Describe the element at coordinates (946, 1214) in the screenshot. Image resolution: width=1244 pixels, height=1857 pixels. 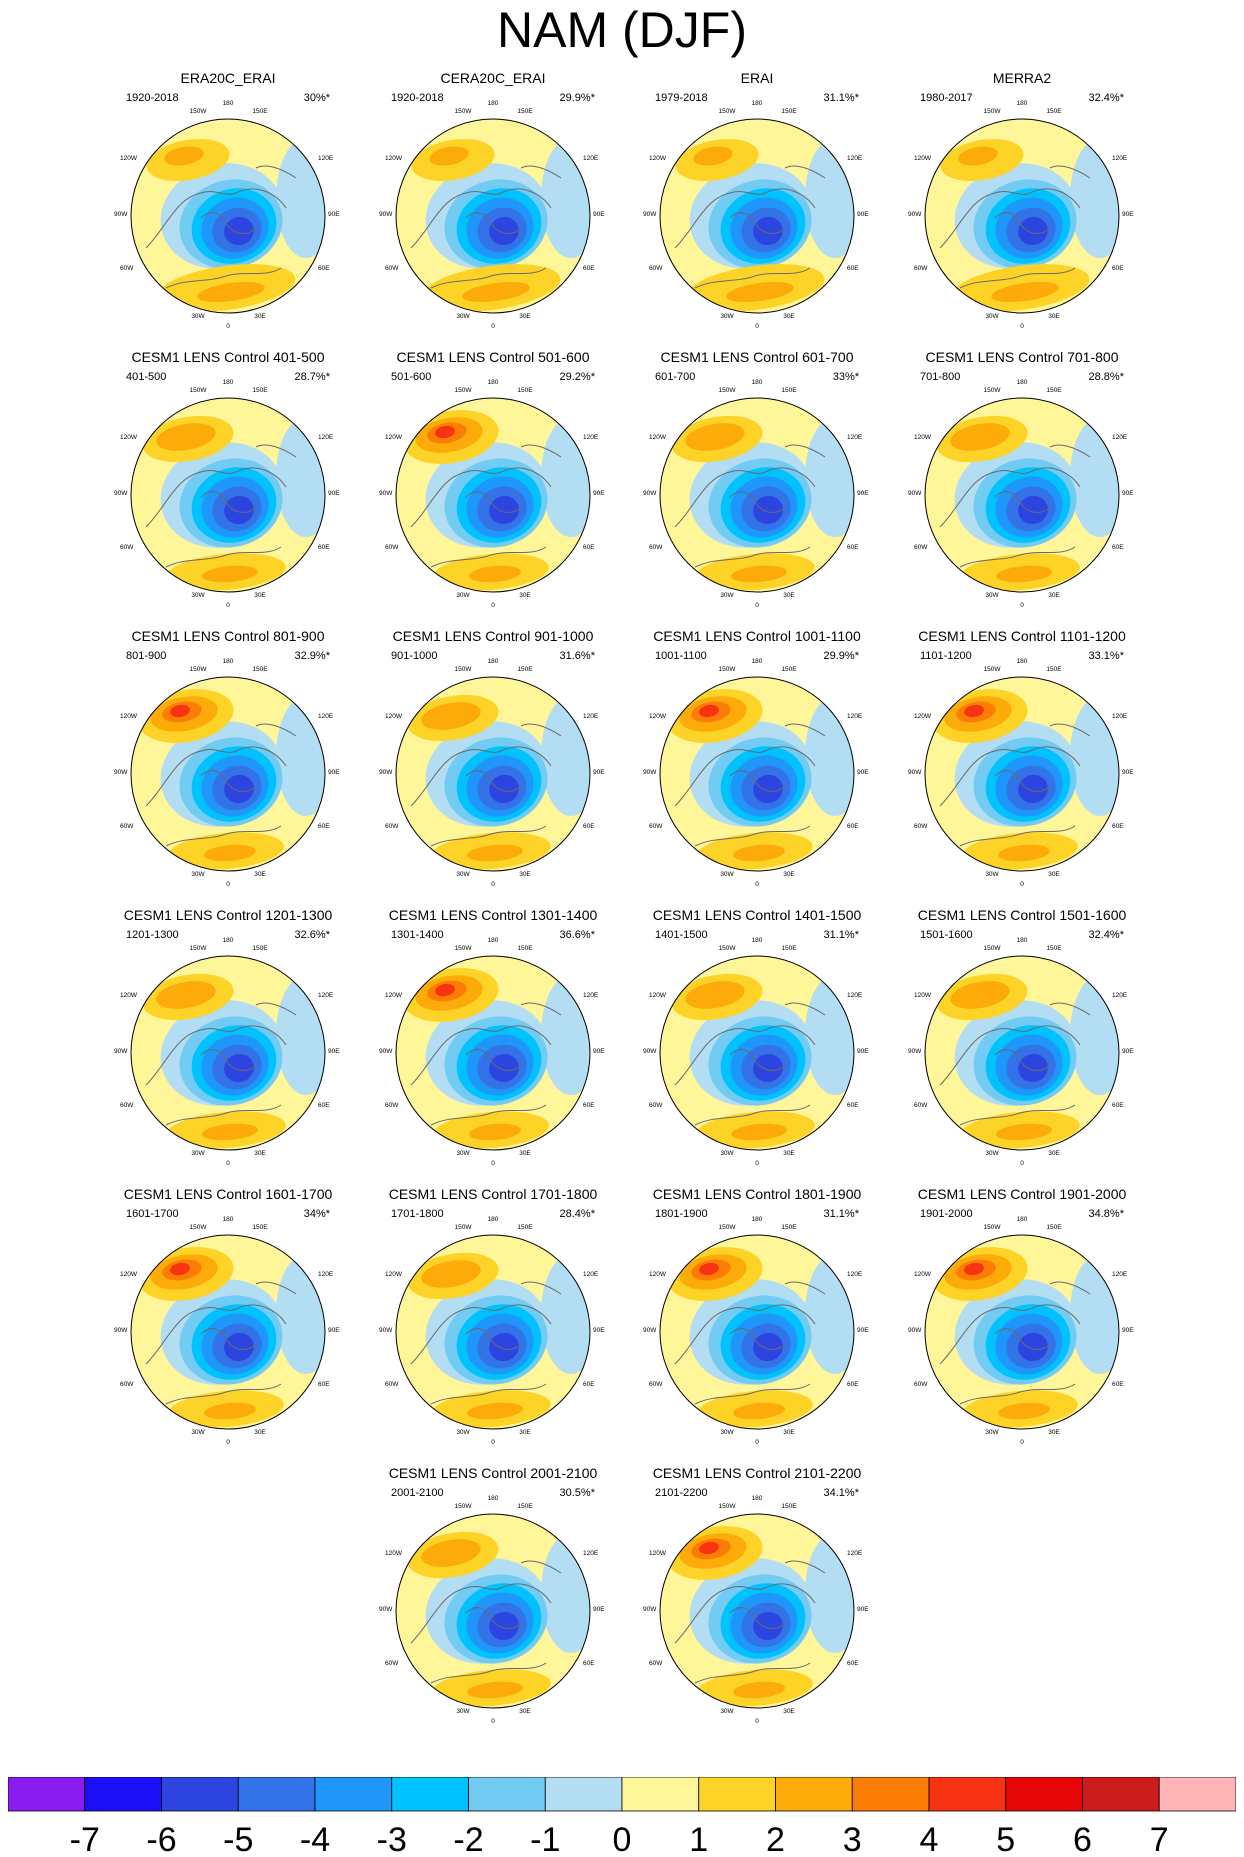
I see `panel-period: 1901-2000` at that location.